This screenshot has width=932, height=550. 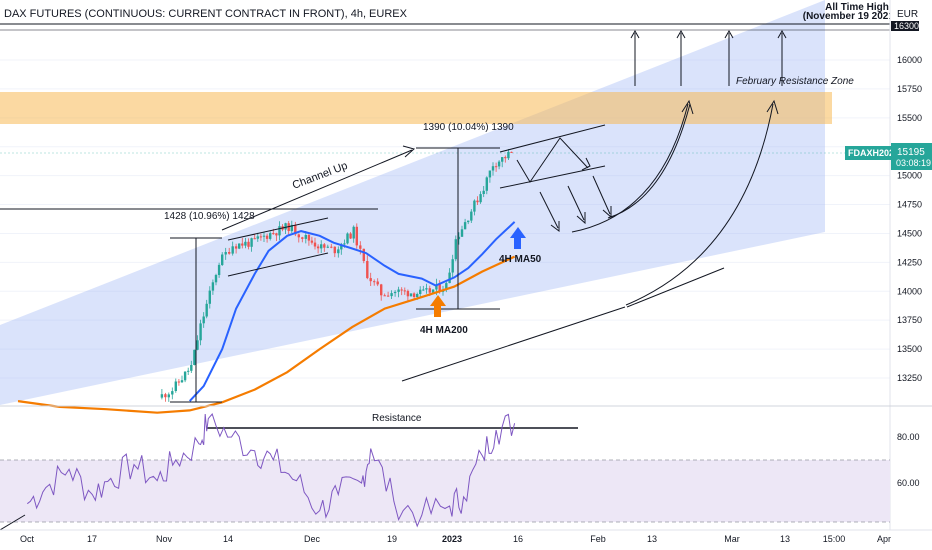 I want to click on ticker-badge, so click(x=868, y=153).